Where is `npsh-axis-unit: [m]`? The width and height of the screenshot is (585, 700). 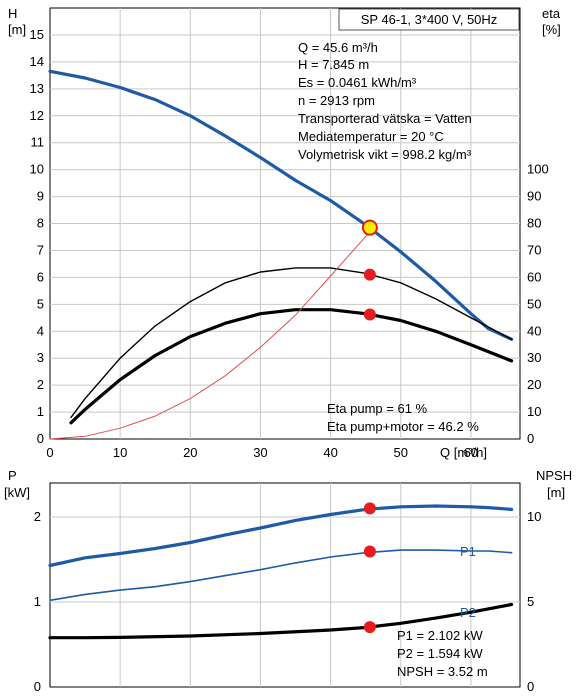 npsh-axis-unit: [m] is located at coordinates (556, 492).